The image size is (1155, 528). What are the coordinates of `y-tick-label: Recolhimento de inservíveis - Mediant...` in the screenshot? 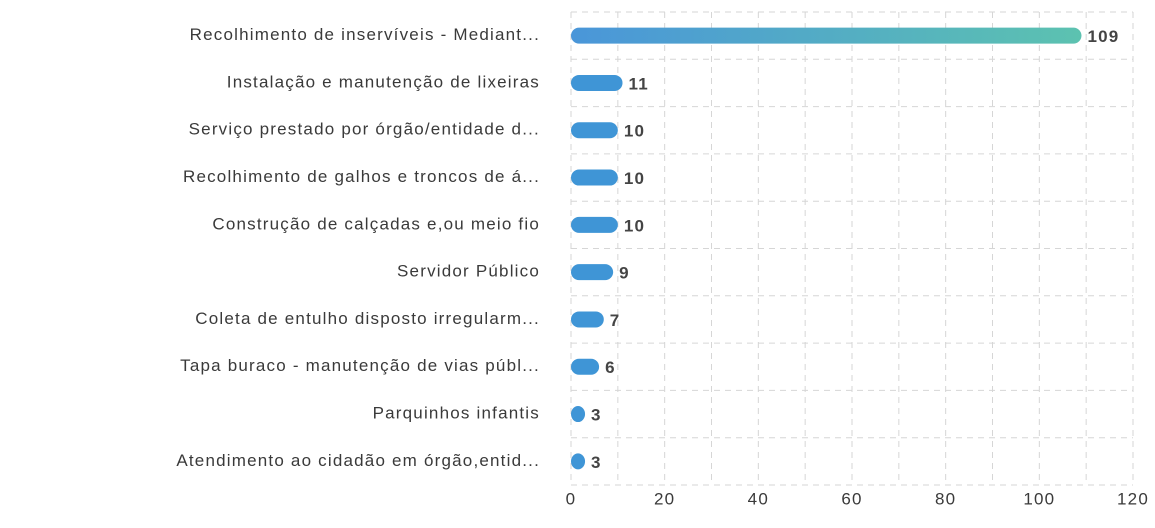 It's located at (365, 34).